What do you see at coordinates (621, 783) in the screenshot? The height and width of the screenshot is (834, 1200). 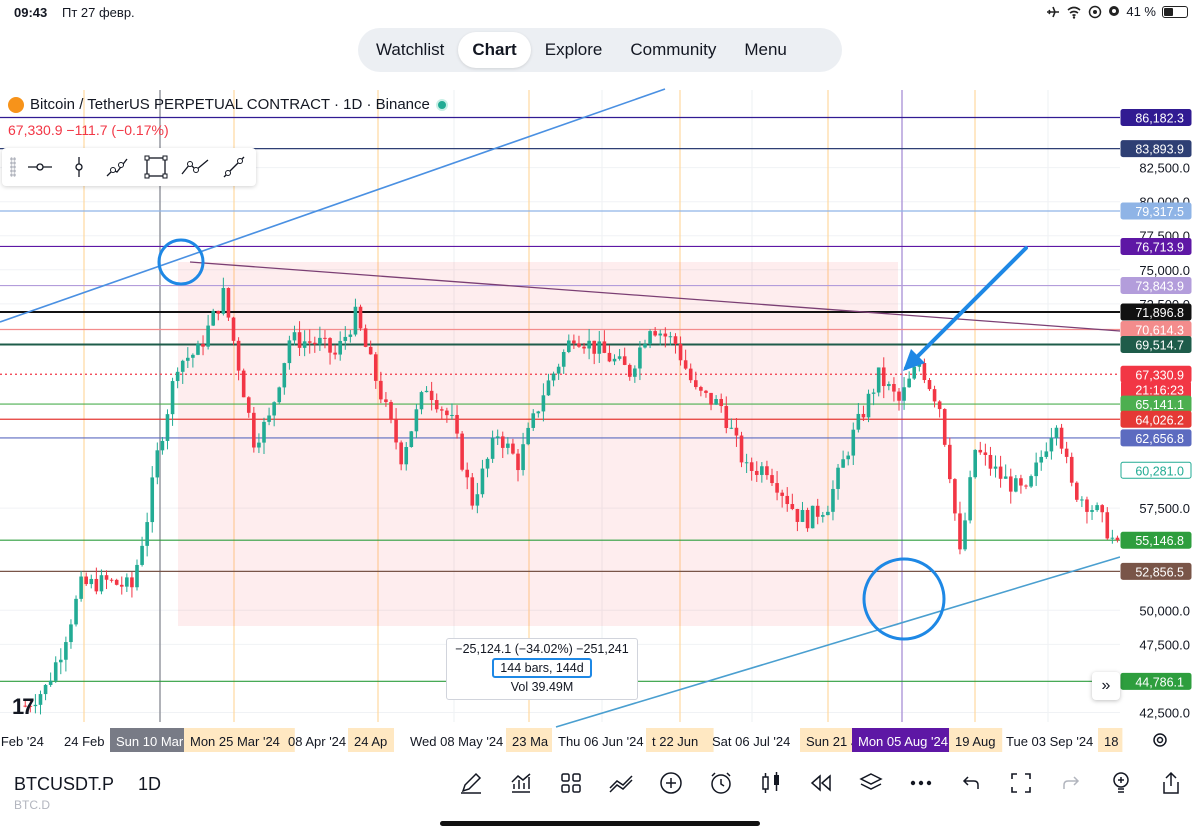 I see `compare-icon` at bounding box center [621, 783].